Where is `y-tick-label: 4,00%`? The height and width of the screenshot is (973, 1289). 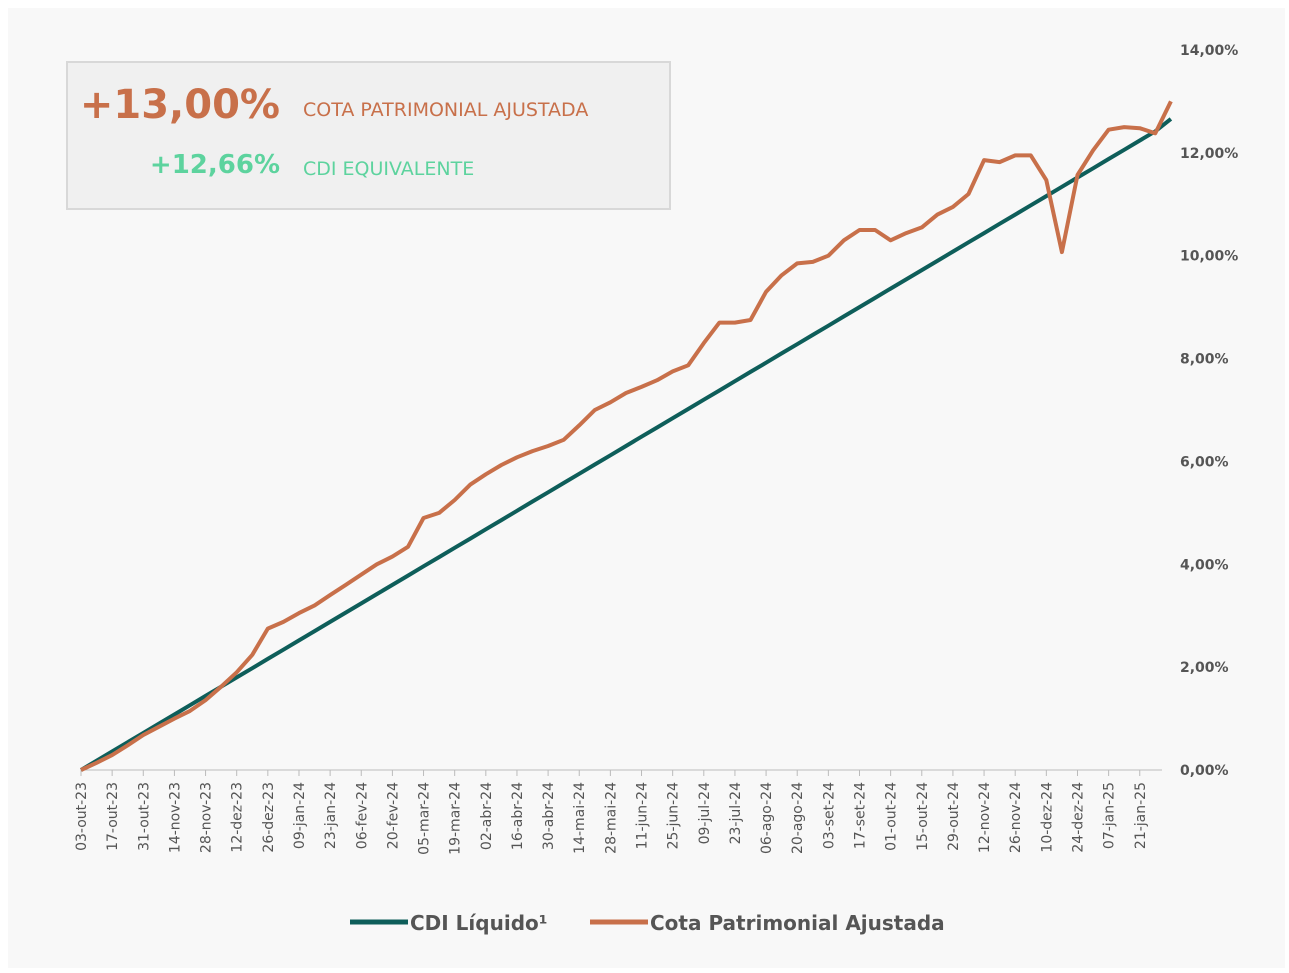 y-tick-label: 4,00% is located at coordinates (1204, 565).